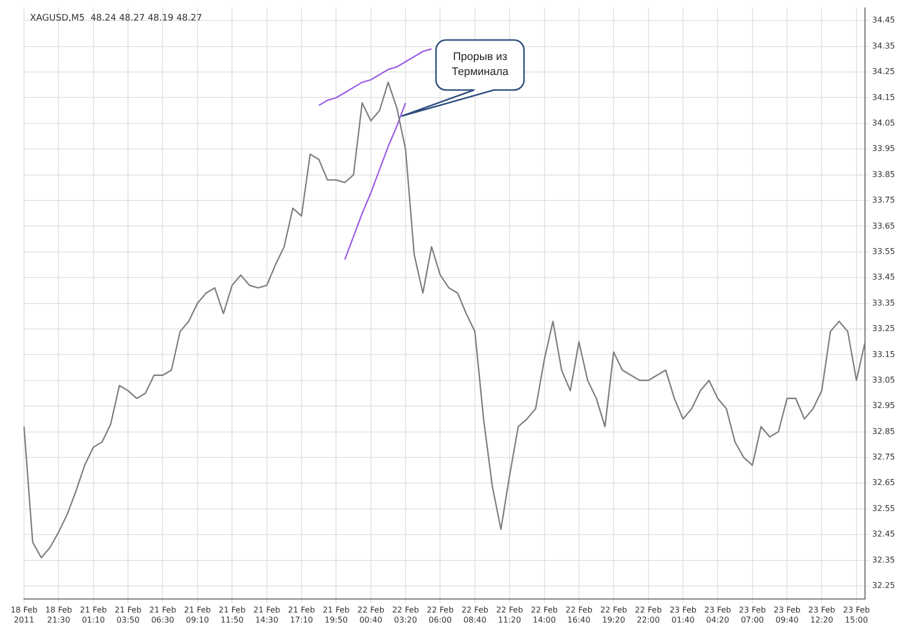 The width and height of the screenshot is (900, 630). What do you see at coordinates (884, 457) in the screenshot?
I see `y-tick-label: 32.75` at bounding box center [884, 457].